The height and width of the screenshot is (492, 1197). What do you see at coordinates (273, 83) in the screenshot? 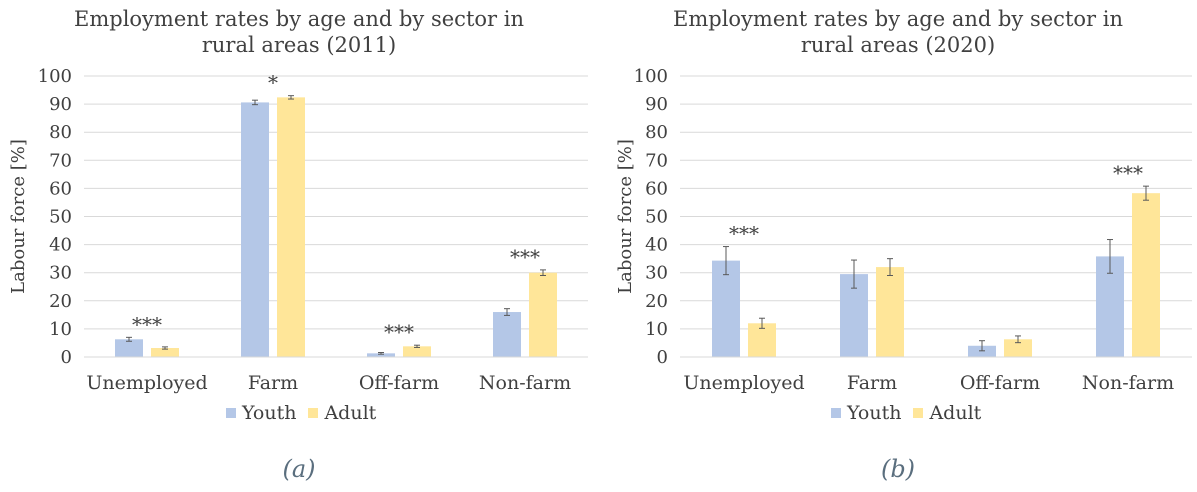
I see `significance-label: *` at bounding box center [273, 83].